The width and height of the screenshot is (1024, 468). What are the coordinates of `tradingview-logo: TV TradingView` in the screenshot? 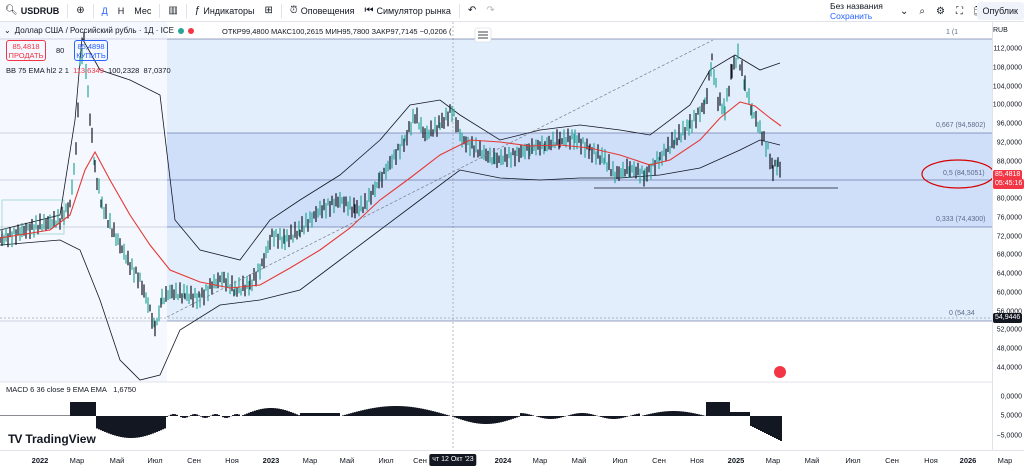 It's located at (52, 439).